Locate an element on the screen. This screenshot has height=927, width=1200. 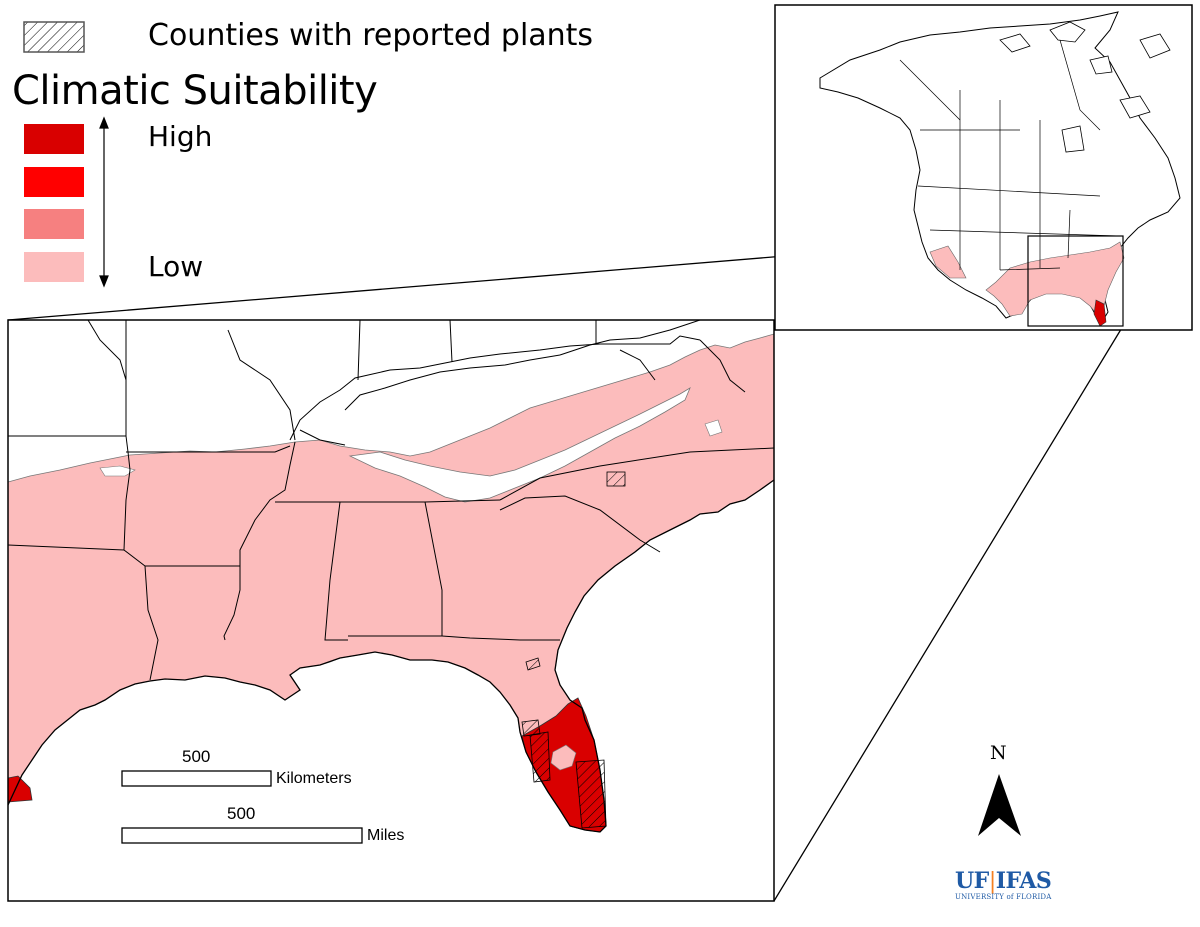
legend-swatch-medium is located at coordinates (54, 224).